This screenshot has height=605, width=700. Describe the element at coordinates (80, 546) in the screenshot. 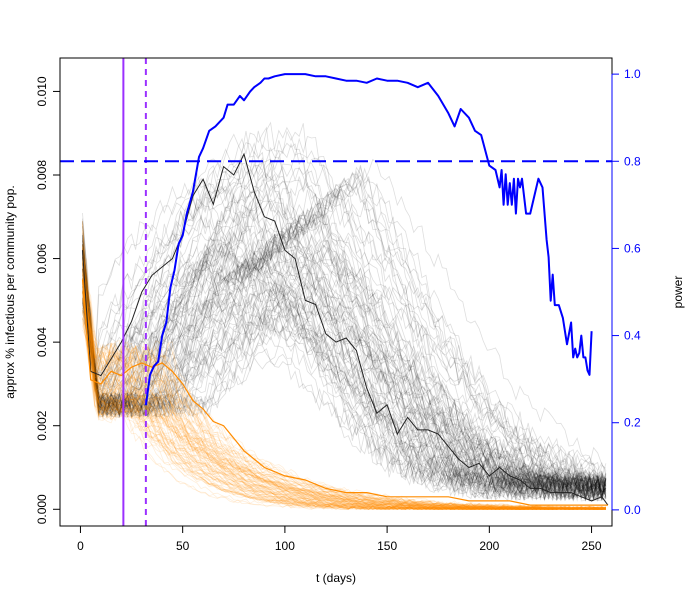

I see `x-tick-label: 0` at that location.